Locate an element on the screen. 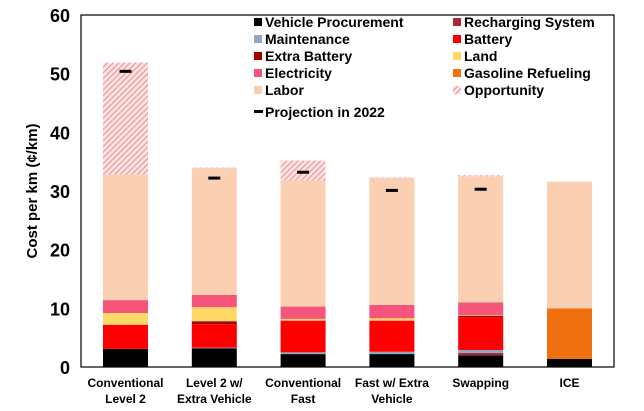 The image size is (644, 411). y-tick-label: 40 is located at coordinates (60, 133).